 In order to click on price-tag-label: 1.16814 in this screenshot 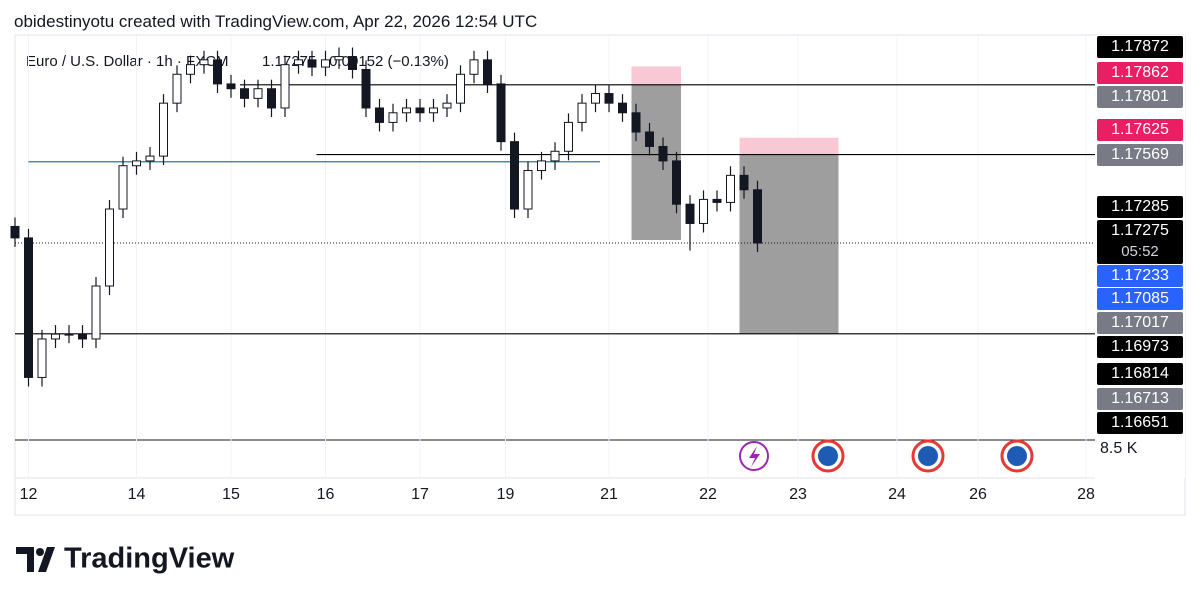, I will do `click(1140, 373)`.